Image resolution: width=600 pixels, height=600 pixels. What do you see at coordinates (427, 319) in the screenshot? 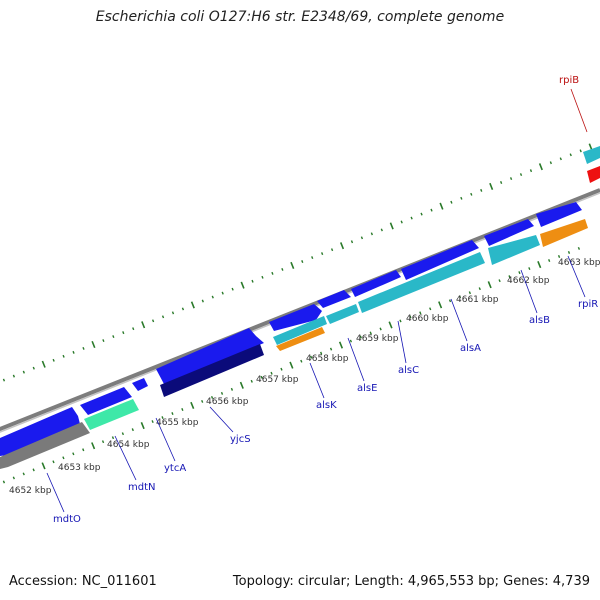
I see `kbp-label: 4660 kbp` at bounding box center [427, 319].